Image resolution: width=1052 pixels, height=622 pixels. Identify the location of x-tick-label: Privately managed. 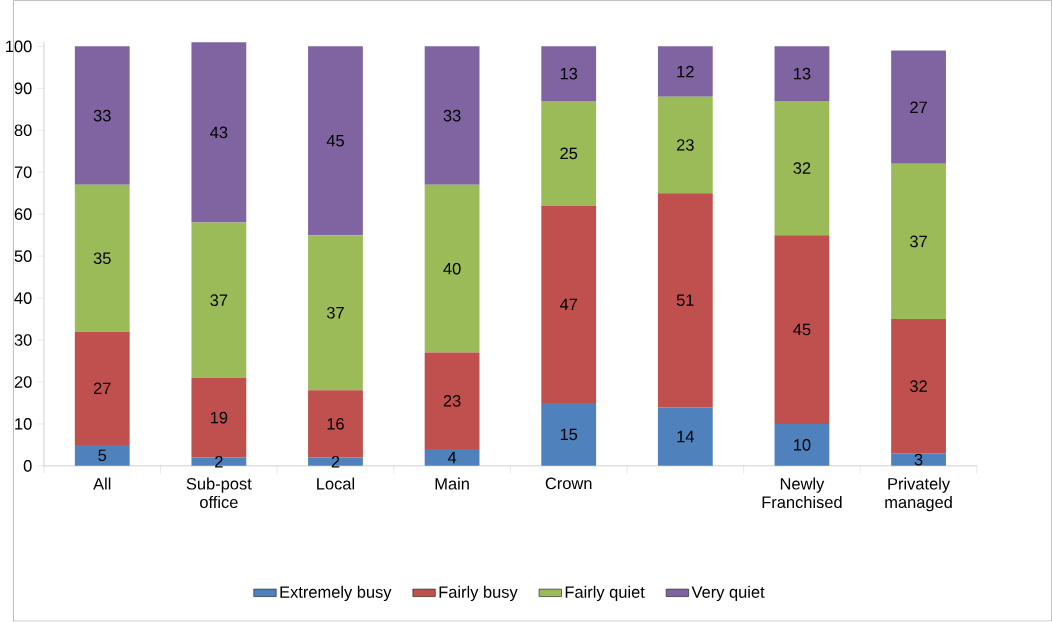
(918, 494).